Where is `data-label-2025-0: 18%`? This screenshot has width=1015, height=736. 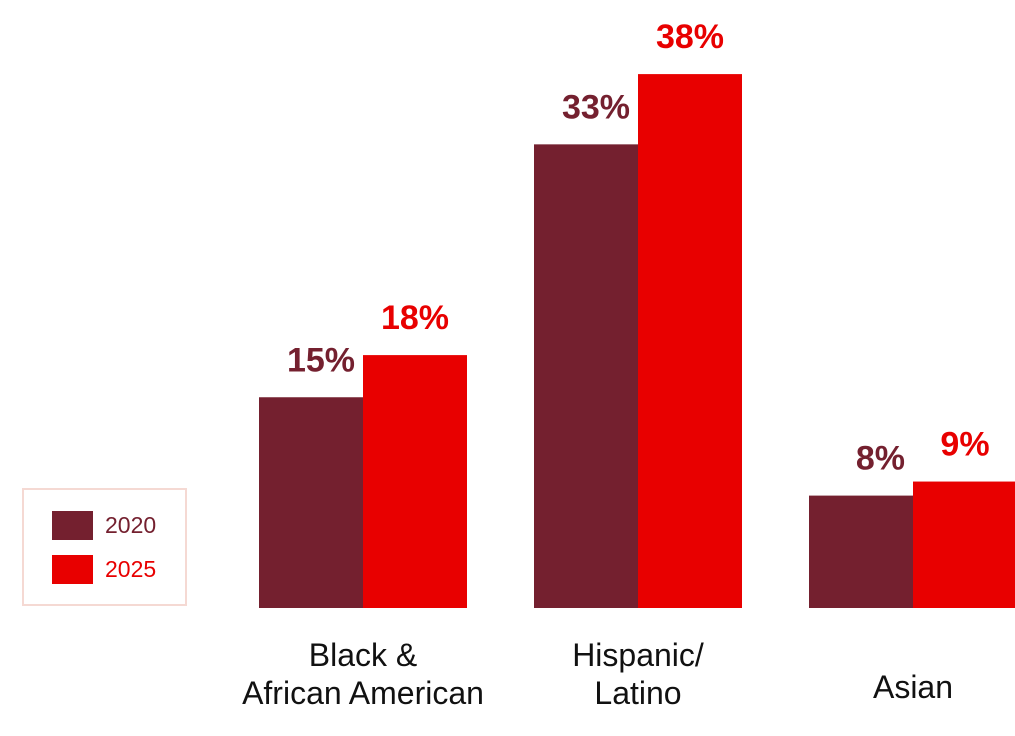
data-label-2025-0: 18% is located at coordinates (415, 318).